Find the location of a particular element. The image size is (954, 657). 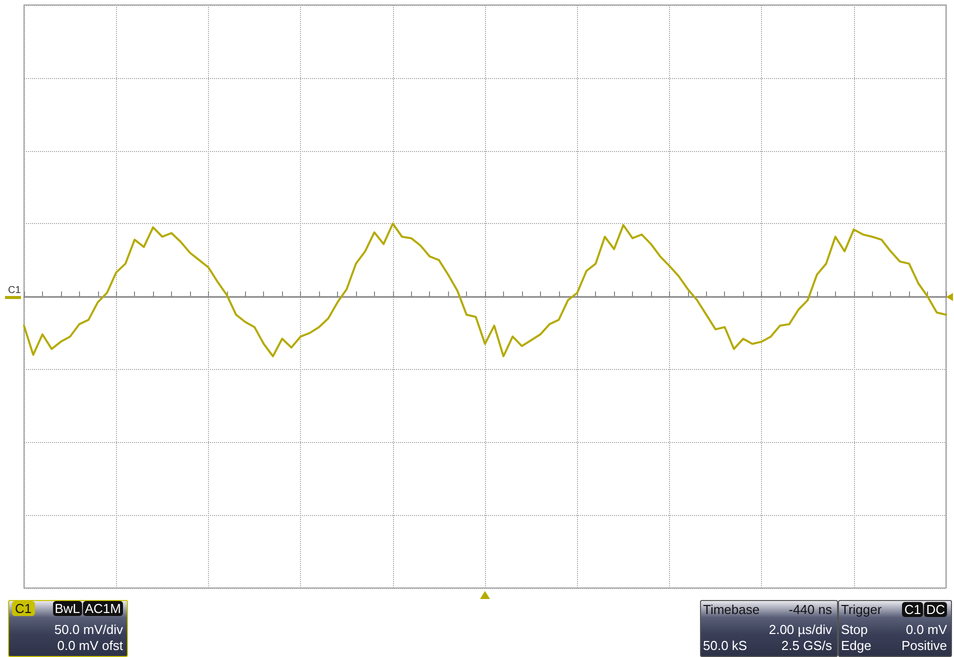

text: 2.5 GS/s is located at coordinates (806, 645).